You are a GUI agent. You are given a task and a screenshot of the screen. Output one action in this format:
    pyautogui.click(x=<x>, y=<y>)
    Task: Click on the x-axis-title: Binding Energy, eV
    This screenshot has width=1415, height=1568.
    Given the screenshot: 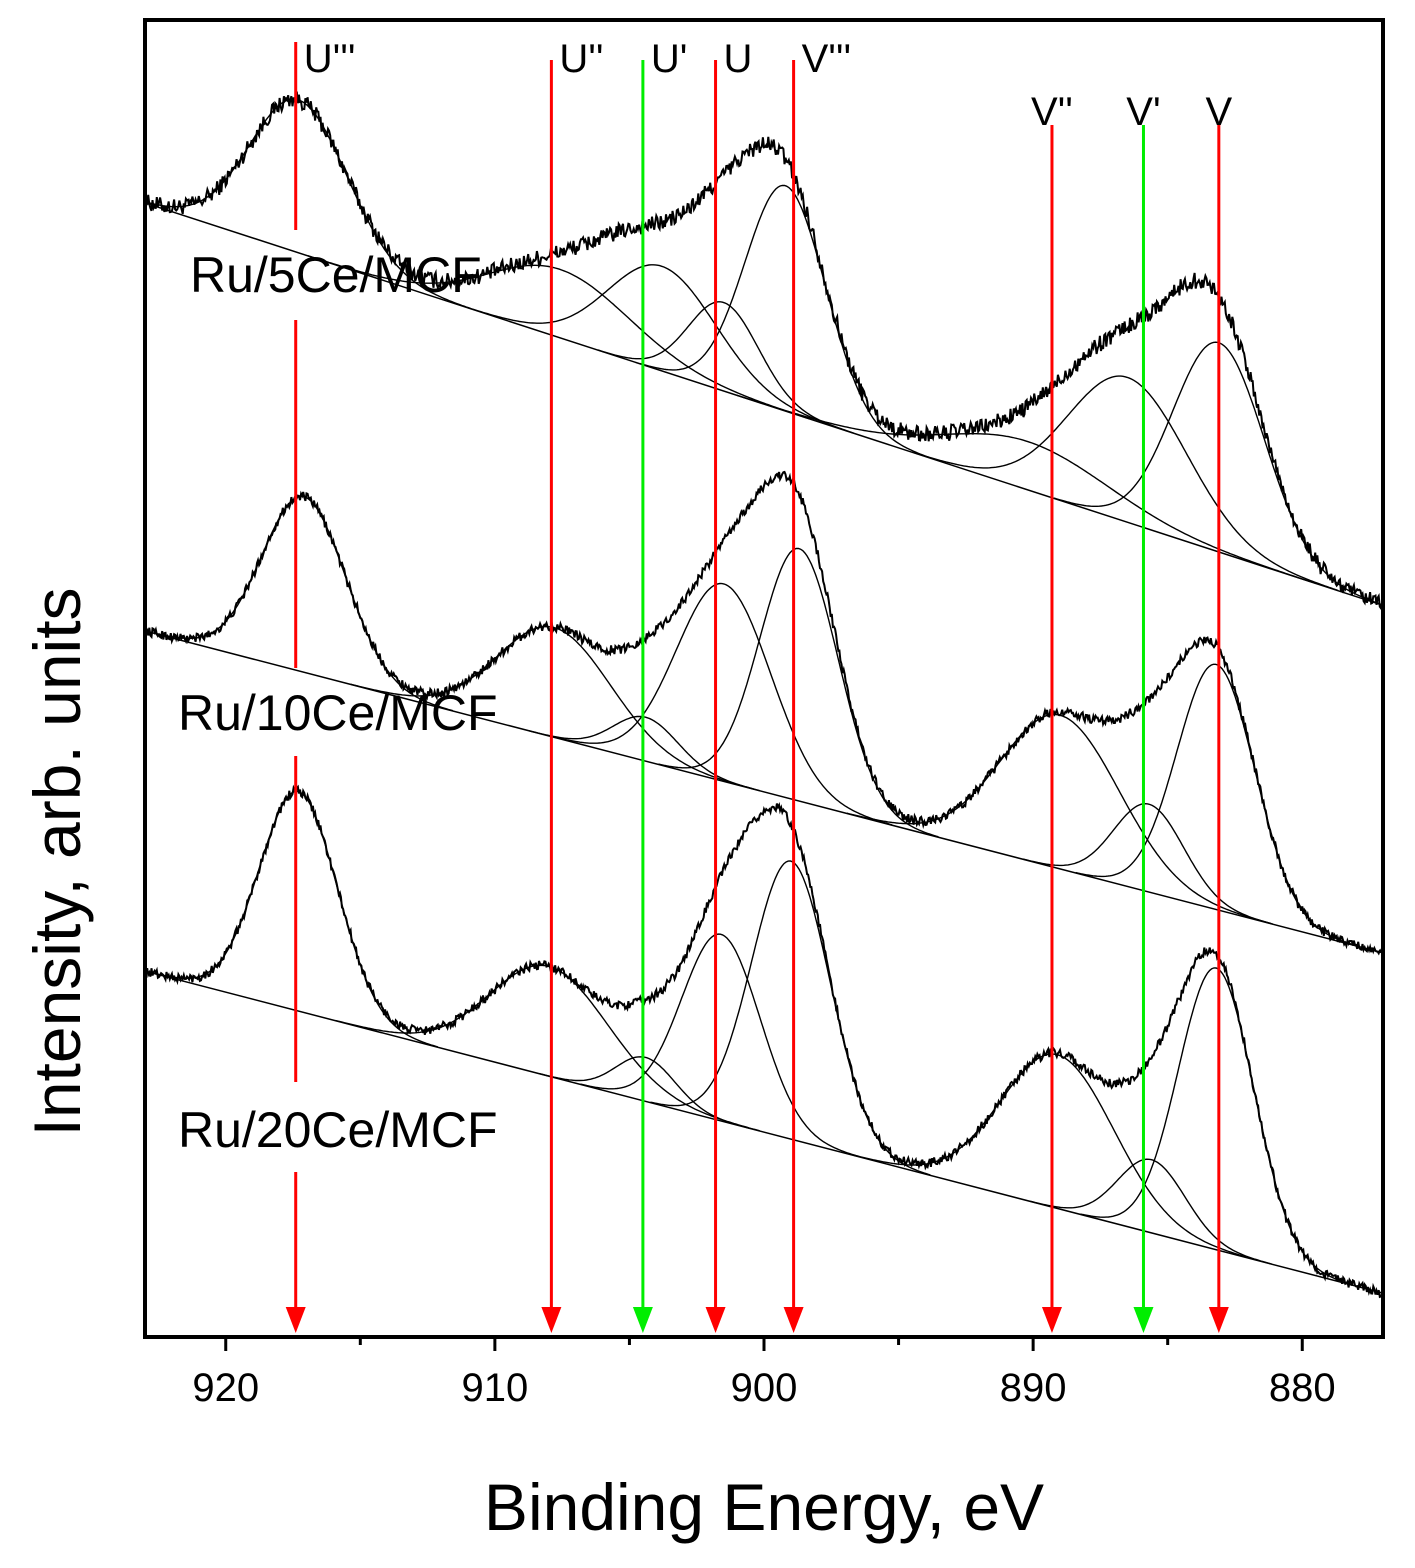 What is the action you would take?
    pyautogui.click(x=764, y=1507)
    